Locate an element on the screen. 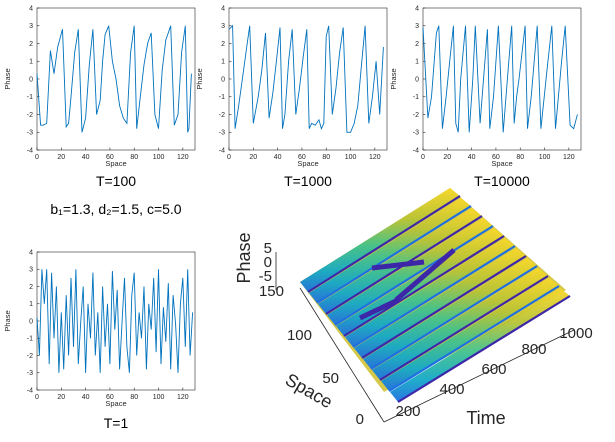 This screenshot has width=615, height=442. plot-p1000-ytick-label: -1 is located at coordinates (222, 97).